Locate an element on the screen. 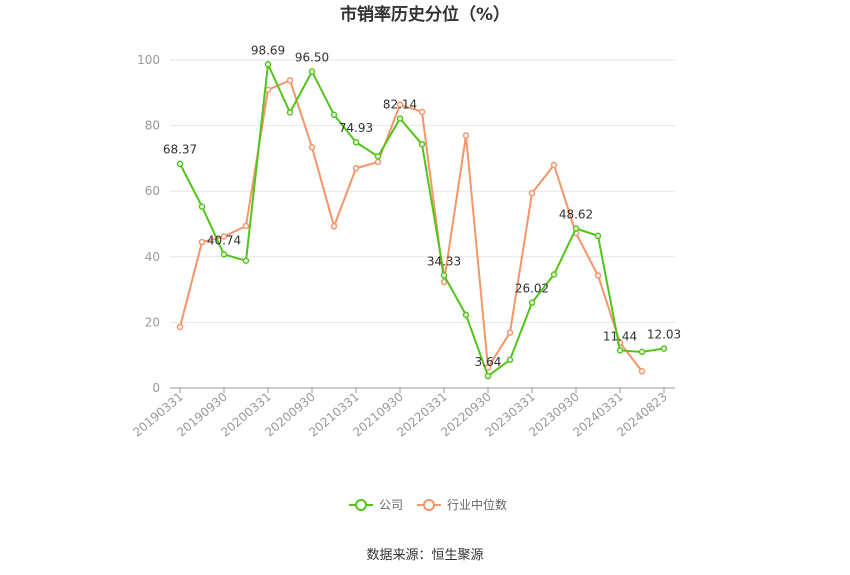 The height and width of the screenshot is (575, 850). chart-title: 市销率历史分位（%） is located at coordinates (425, 14).